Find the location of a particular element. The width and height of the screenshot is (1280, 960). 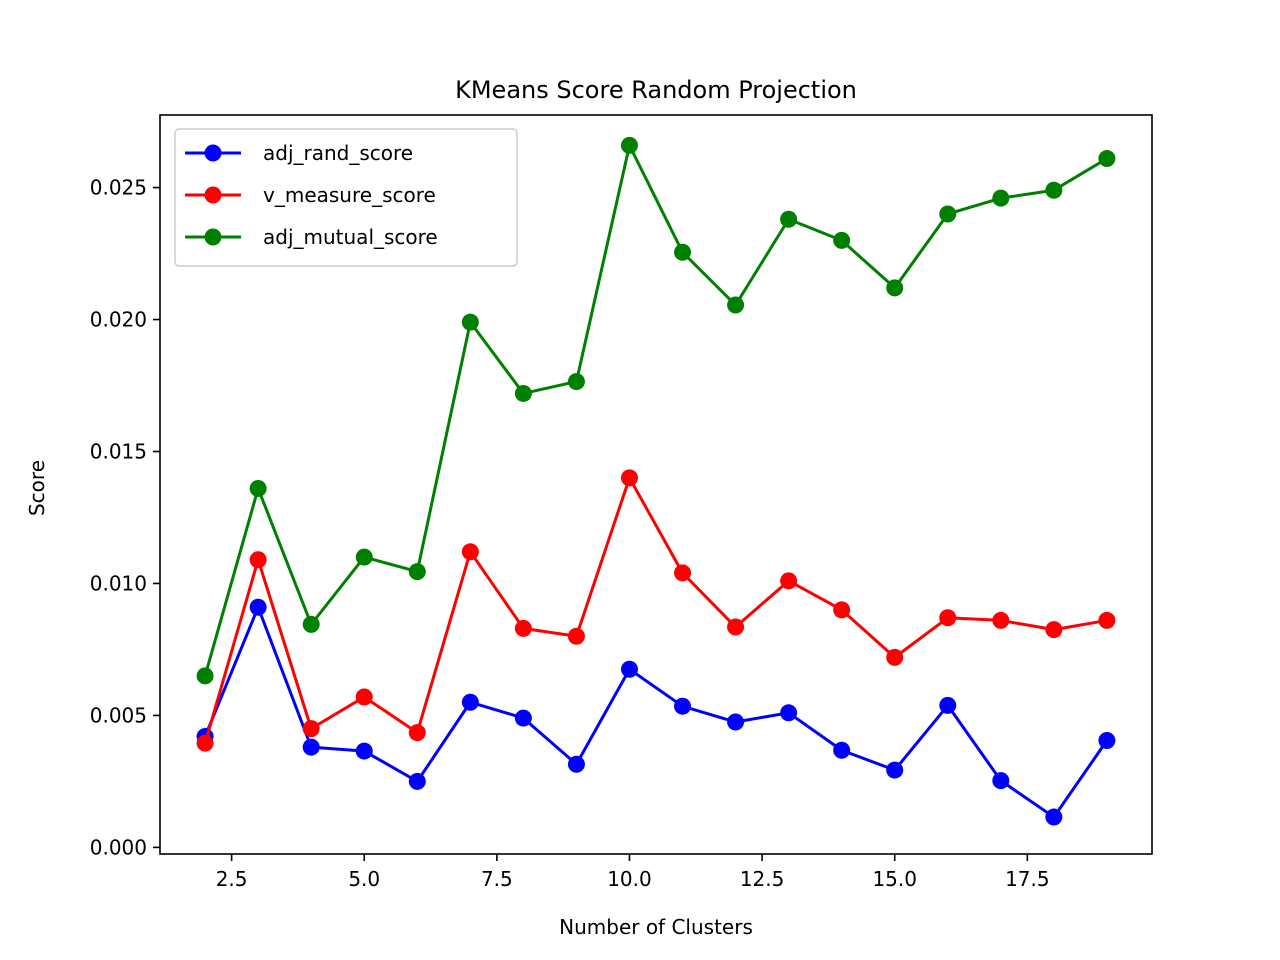

y-tick-label: 0.010 is located at coordinates (118, 583).